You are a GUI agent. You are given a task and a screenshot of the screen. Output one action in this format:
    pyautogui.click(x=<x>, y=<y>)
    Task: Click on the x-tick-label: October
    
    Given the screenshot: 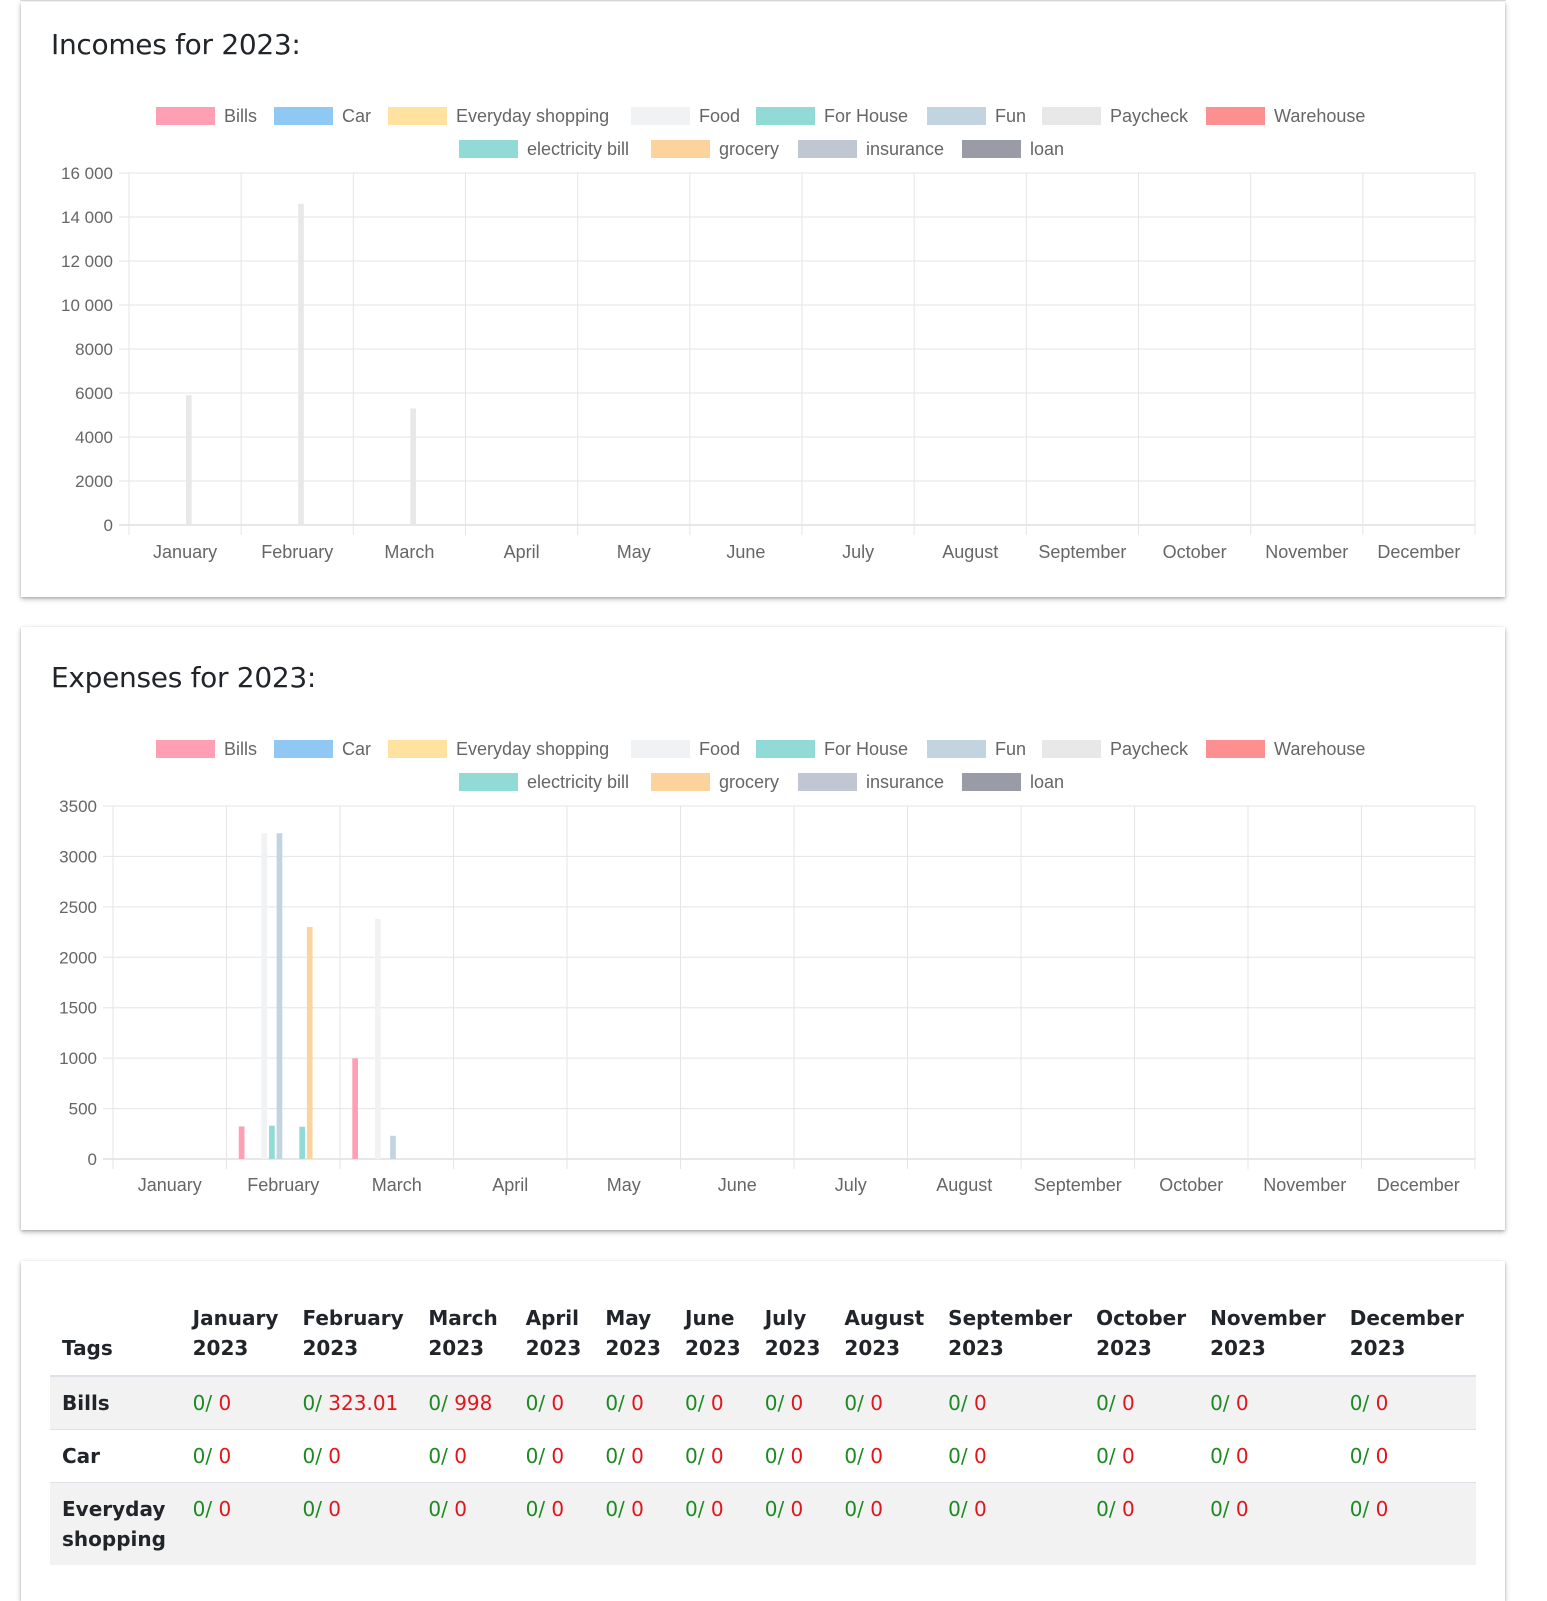 What is the action you would take?
    pyautogui.click(x=1195, y=552)
    